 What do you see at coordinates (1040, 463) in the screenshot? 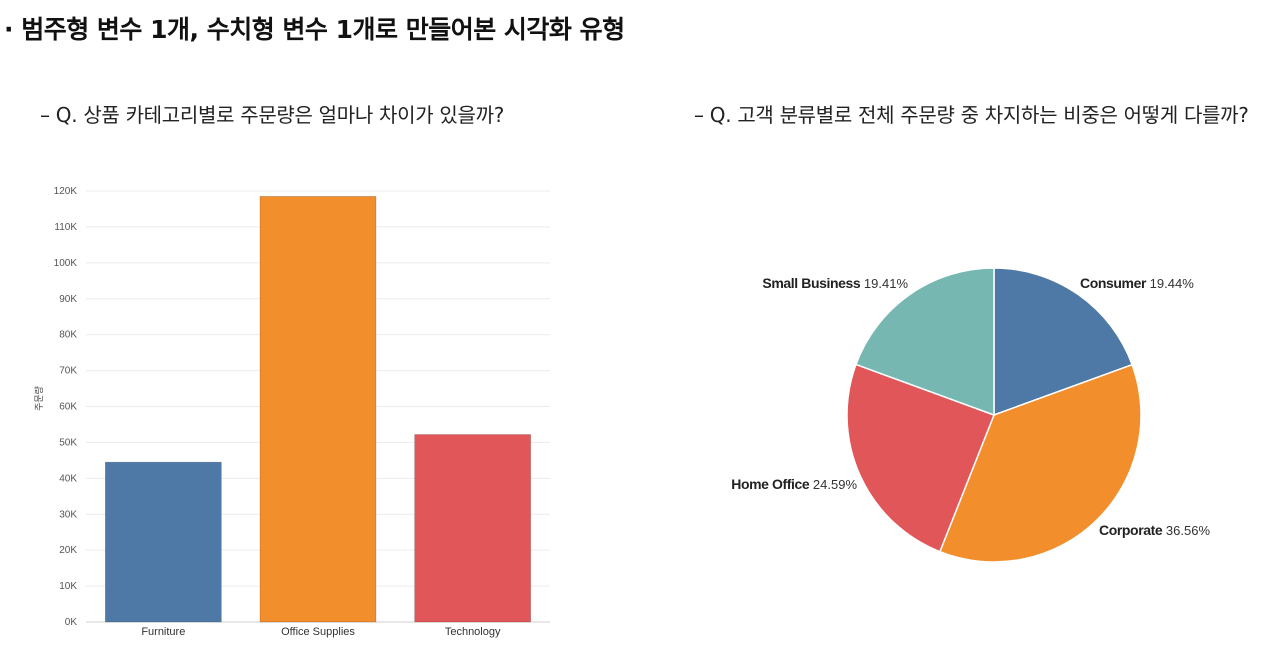
I see `pie-slice-corporate` at bounding box center [1040, 463].